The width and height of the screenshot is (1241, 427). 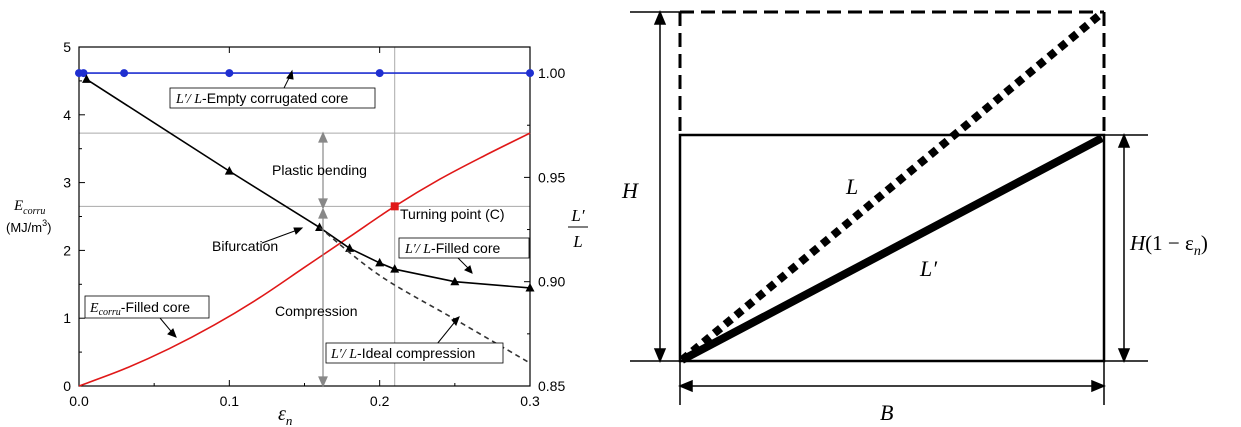 I want to click on arrow-bifurcation-head, so click(x=298, y=231).